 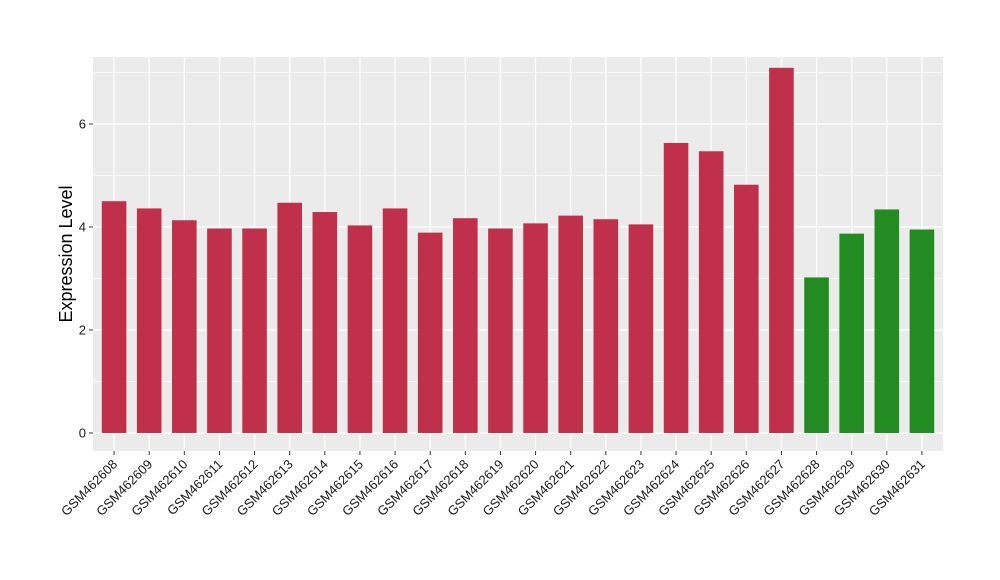 What do you see at coordinates (289, 317) in the screenshot?
I see `bar-GSM462613` at bounding box center [289, 317].